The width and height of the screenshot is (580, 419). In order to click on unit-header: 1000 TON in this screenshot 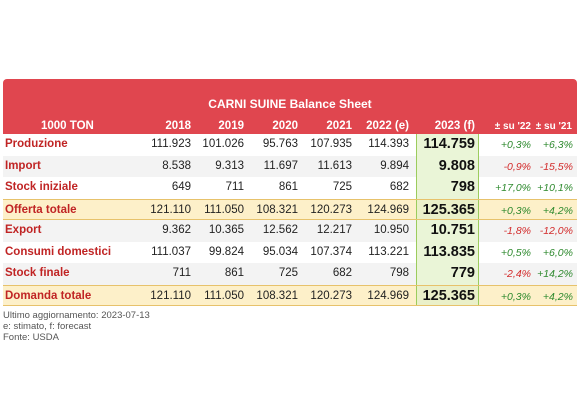, I will do `click(67, 126)`.